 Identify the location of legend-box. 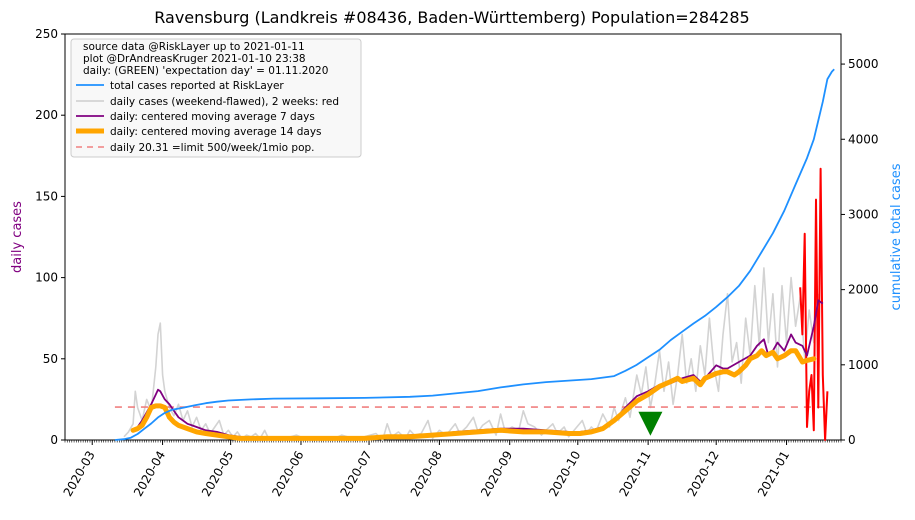
(216, 98).